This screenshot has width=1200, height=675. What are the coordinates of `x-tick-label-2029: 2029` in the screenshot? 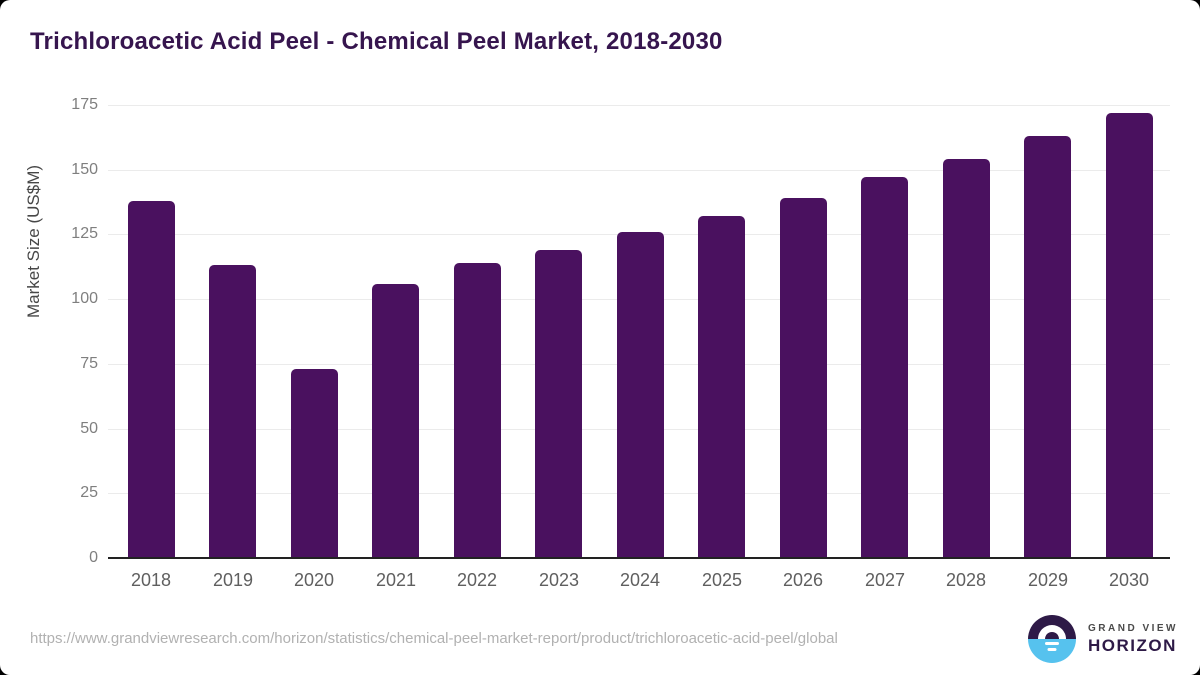 It's located at (1048, 580).